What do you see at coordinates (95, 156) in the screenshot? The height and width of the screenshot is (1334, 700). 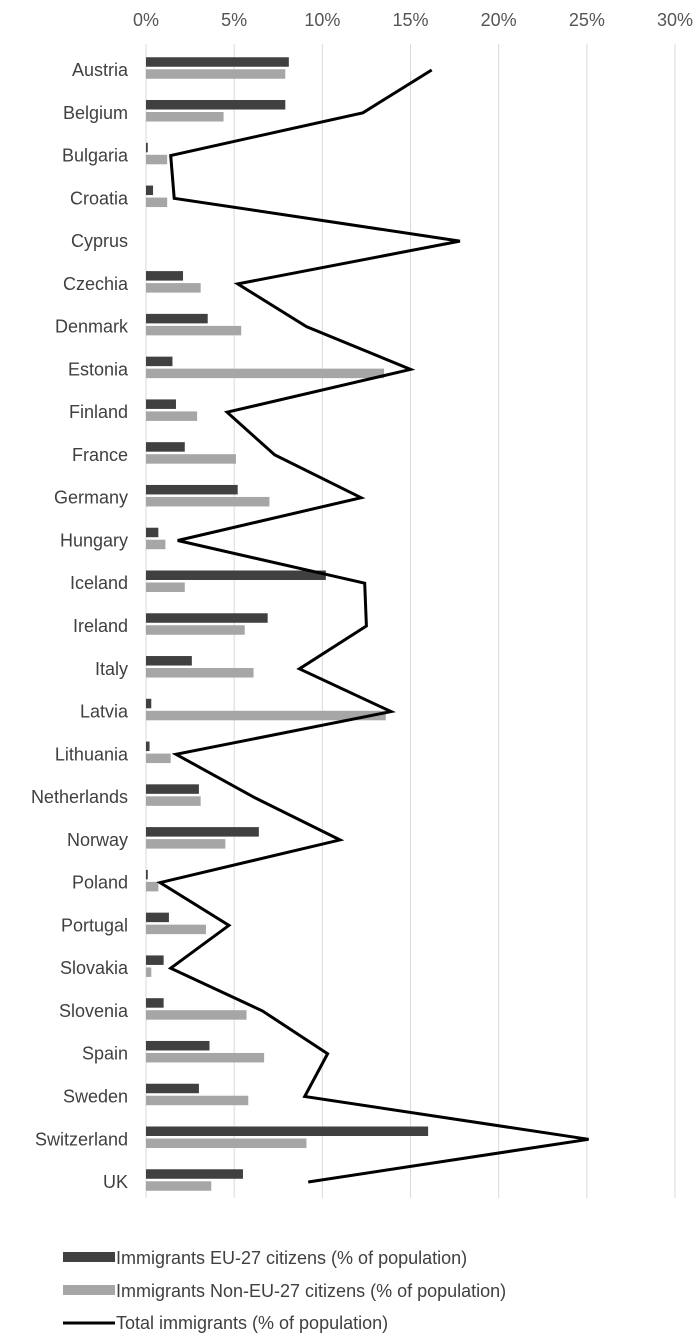 I see `category-label-bulgaria: Bulgaria` at bounding box center [95, 156].